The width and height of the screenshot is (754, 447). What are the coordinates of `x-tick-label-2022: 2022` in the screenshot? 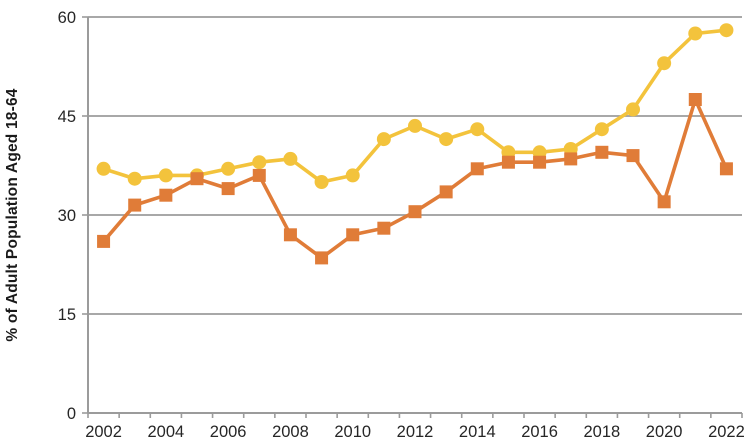 It's located at (726, 432).